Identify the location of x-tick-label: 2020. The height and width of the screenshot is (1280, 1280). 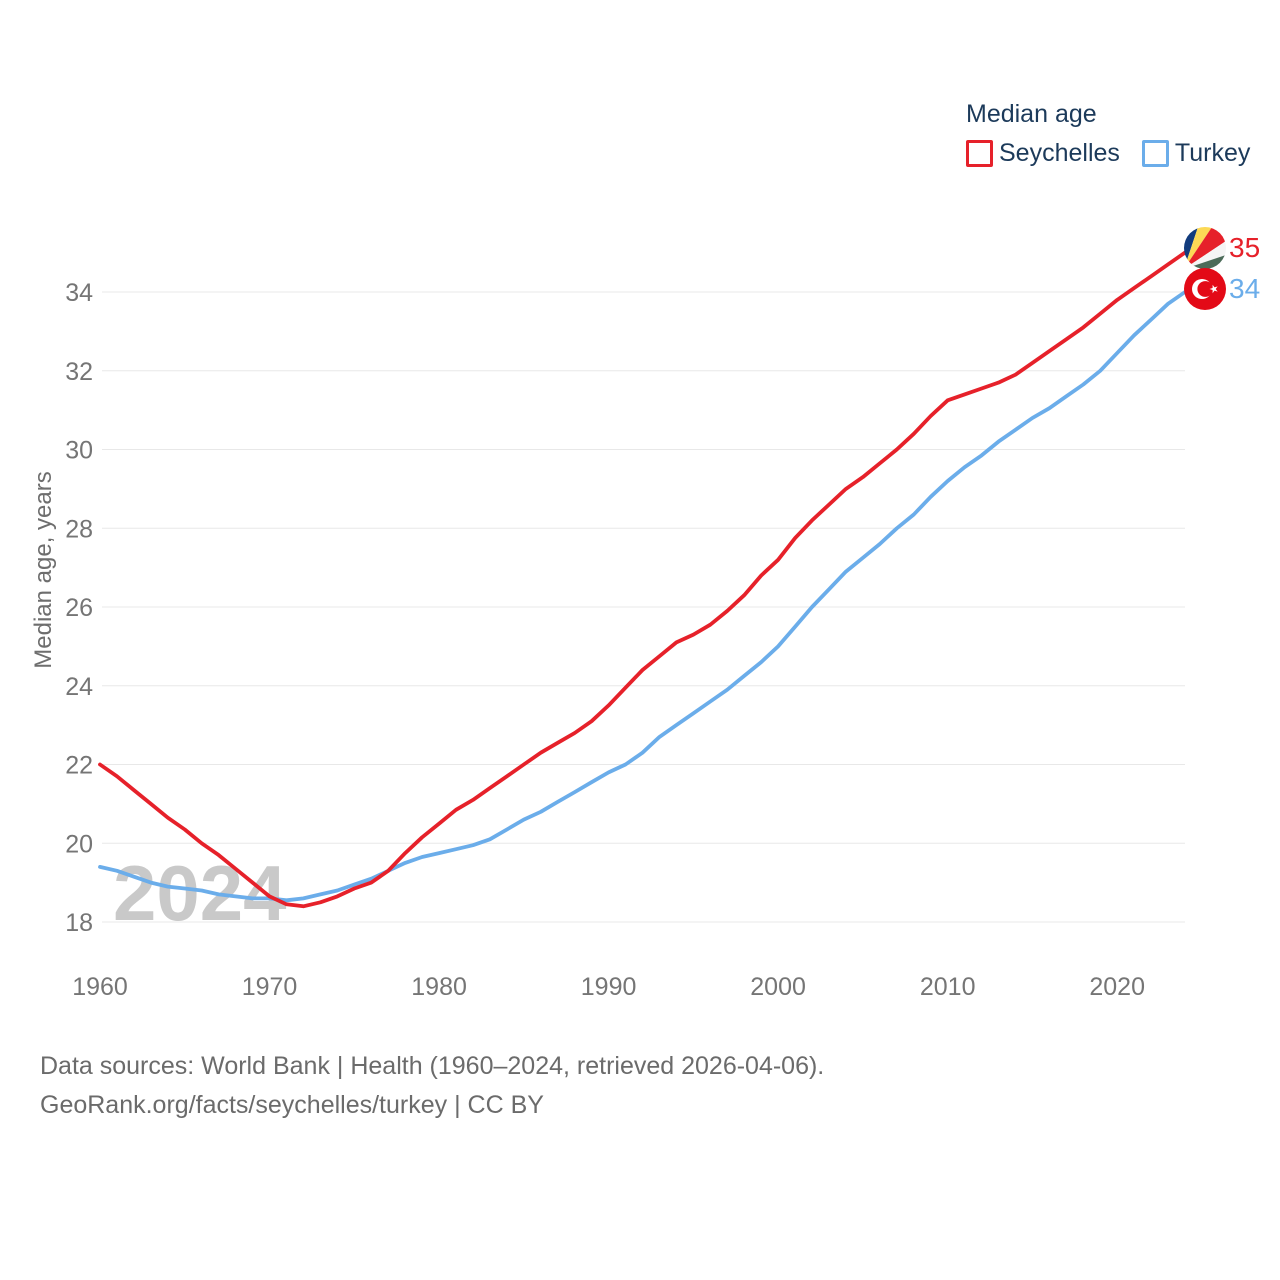
(1117, 987).